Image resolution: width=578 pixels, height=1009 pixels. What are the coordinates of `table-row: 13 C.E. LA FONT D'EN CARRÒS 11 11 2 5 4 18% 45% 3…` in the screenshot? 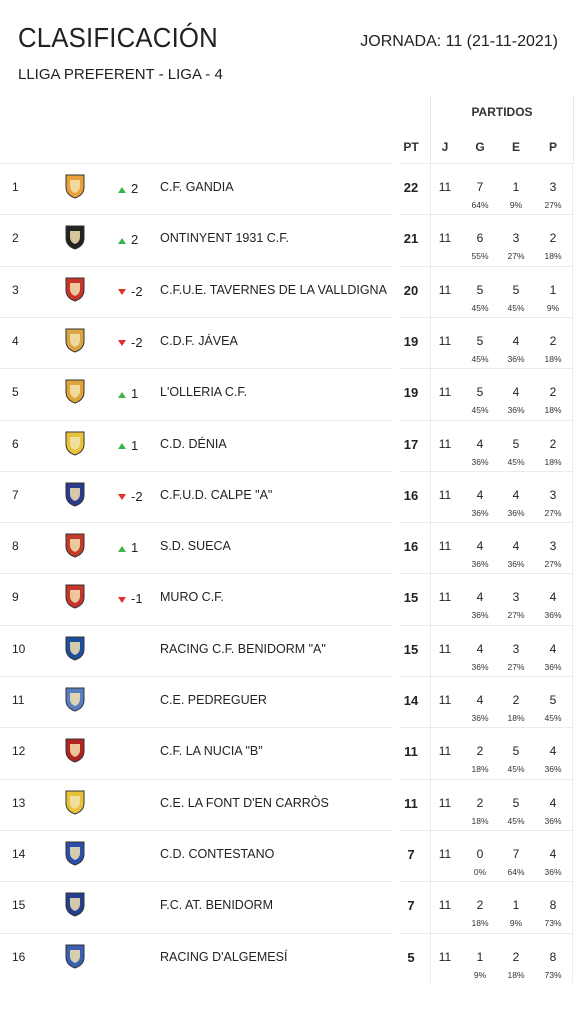 It's located at (289, 804).